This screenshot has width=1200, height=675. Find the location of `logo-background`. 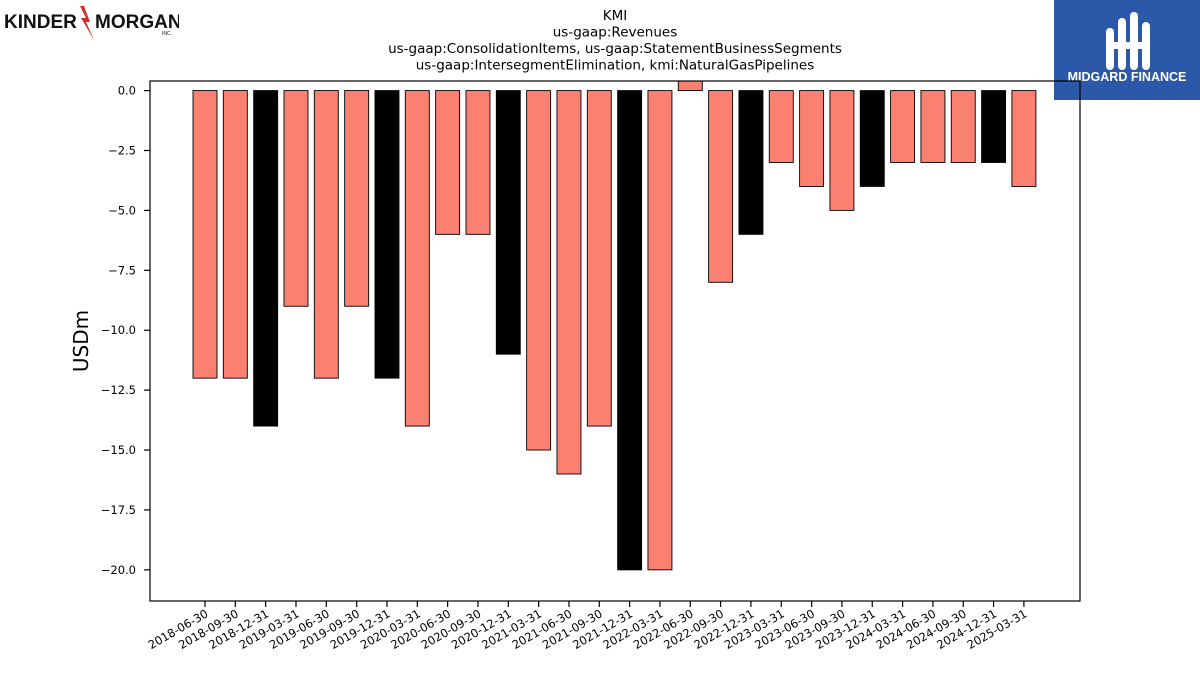

logo-background is located at coordinates (1127, 50).